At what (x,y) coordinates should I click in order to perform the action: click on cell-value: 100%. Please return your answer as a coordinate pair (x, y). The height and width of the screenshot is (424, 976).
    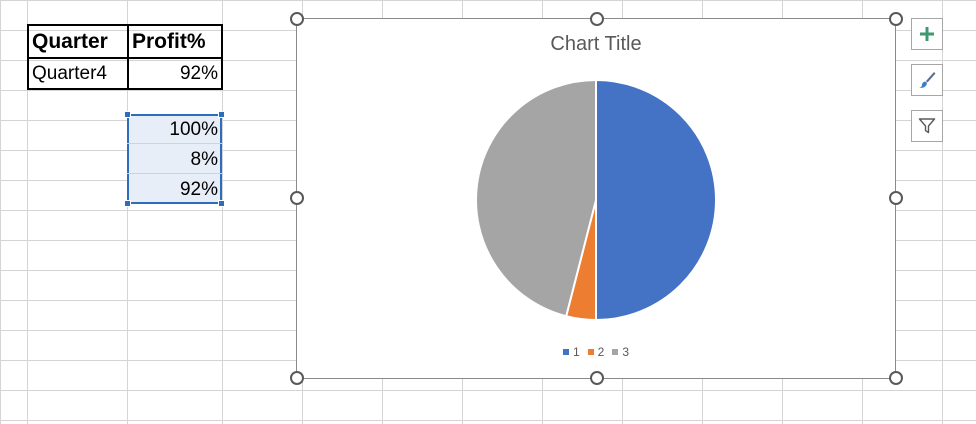
    Looking at the image, I should click on (193, 129).